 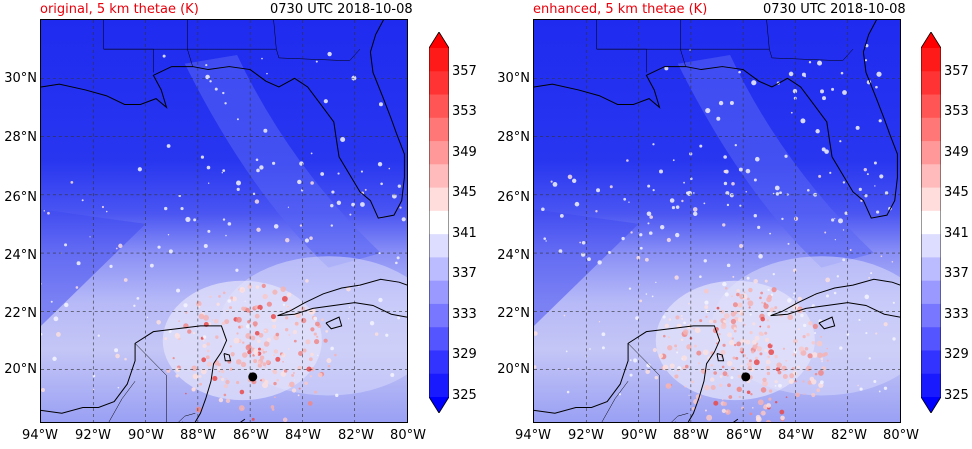 I want to click on colorbar-tick: 341, so click(x=956, y=233).